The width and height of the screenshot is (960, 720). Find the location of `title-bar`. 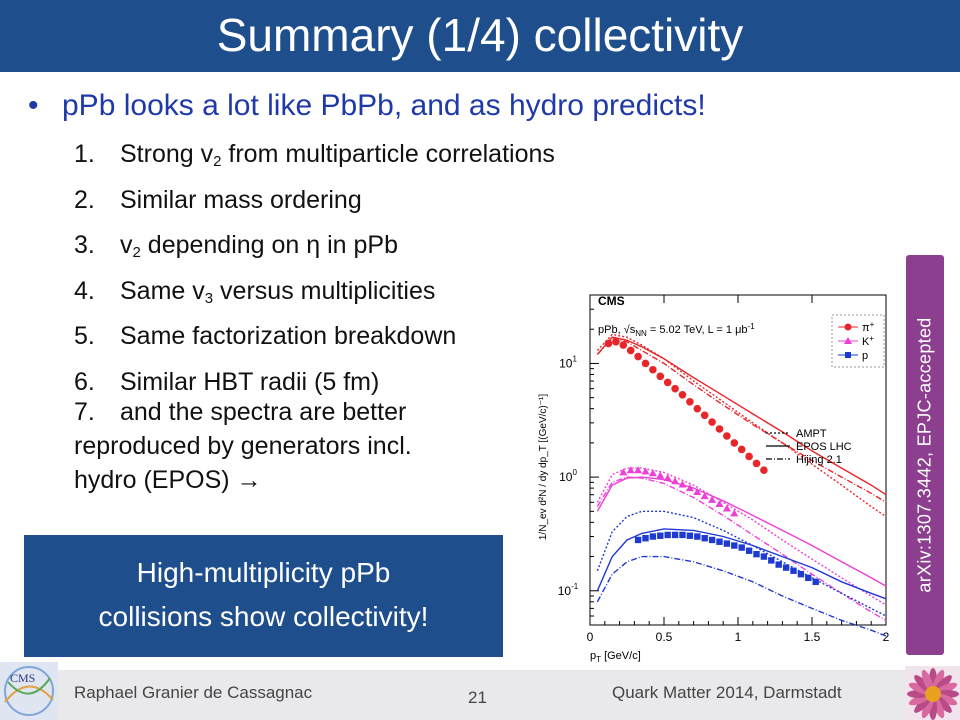

title-bar is located at coordinates (480, 36).